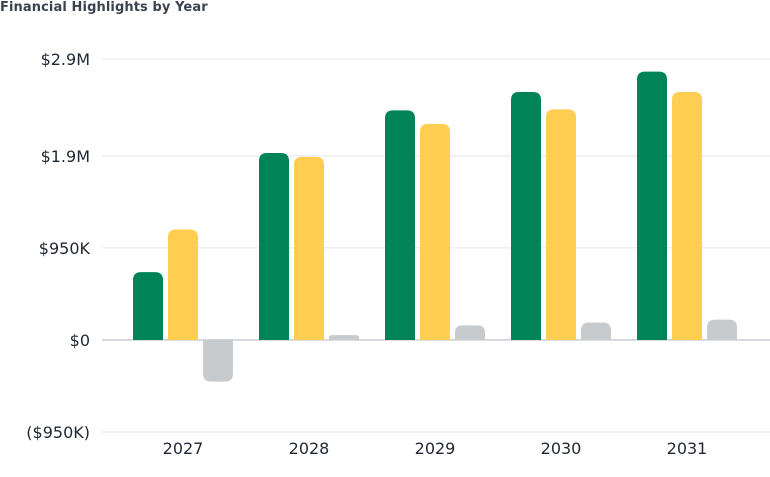 This screenshot has width=770, height=477. I want to click on x-tick-label: 2029, so click(435, 448).